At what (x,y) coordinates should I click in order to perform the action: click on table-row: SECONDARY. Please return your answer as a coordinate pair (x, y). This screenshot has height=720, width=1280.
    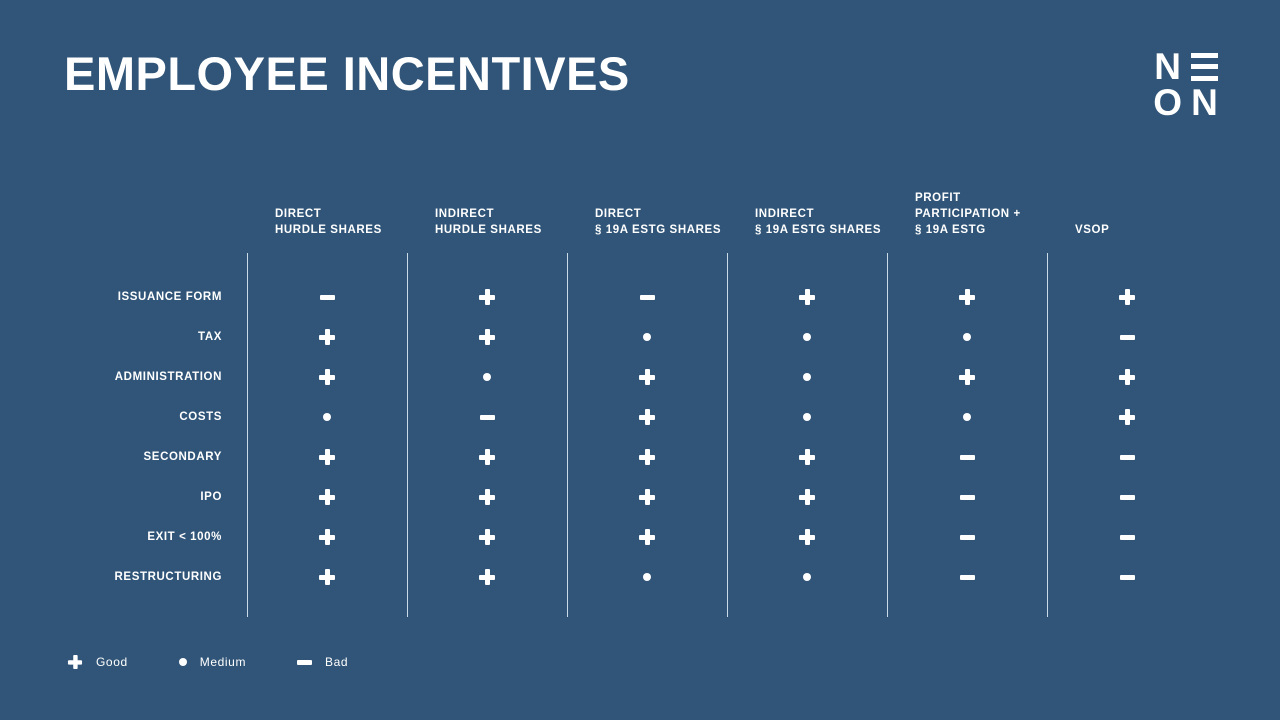
    Looking at the image, I should click on (603, 457).